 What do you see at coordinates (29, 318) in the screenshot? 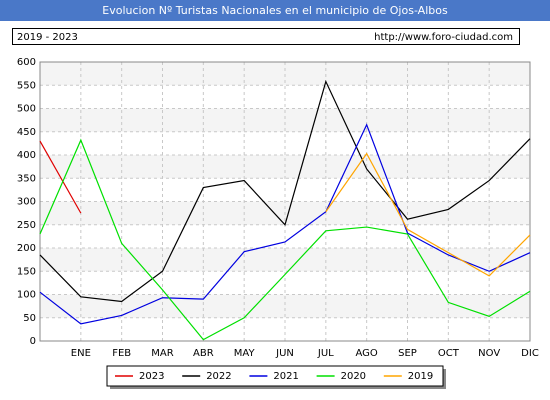
I see `y-tick-label: 50` at bounding box center [29, 318].